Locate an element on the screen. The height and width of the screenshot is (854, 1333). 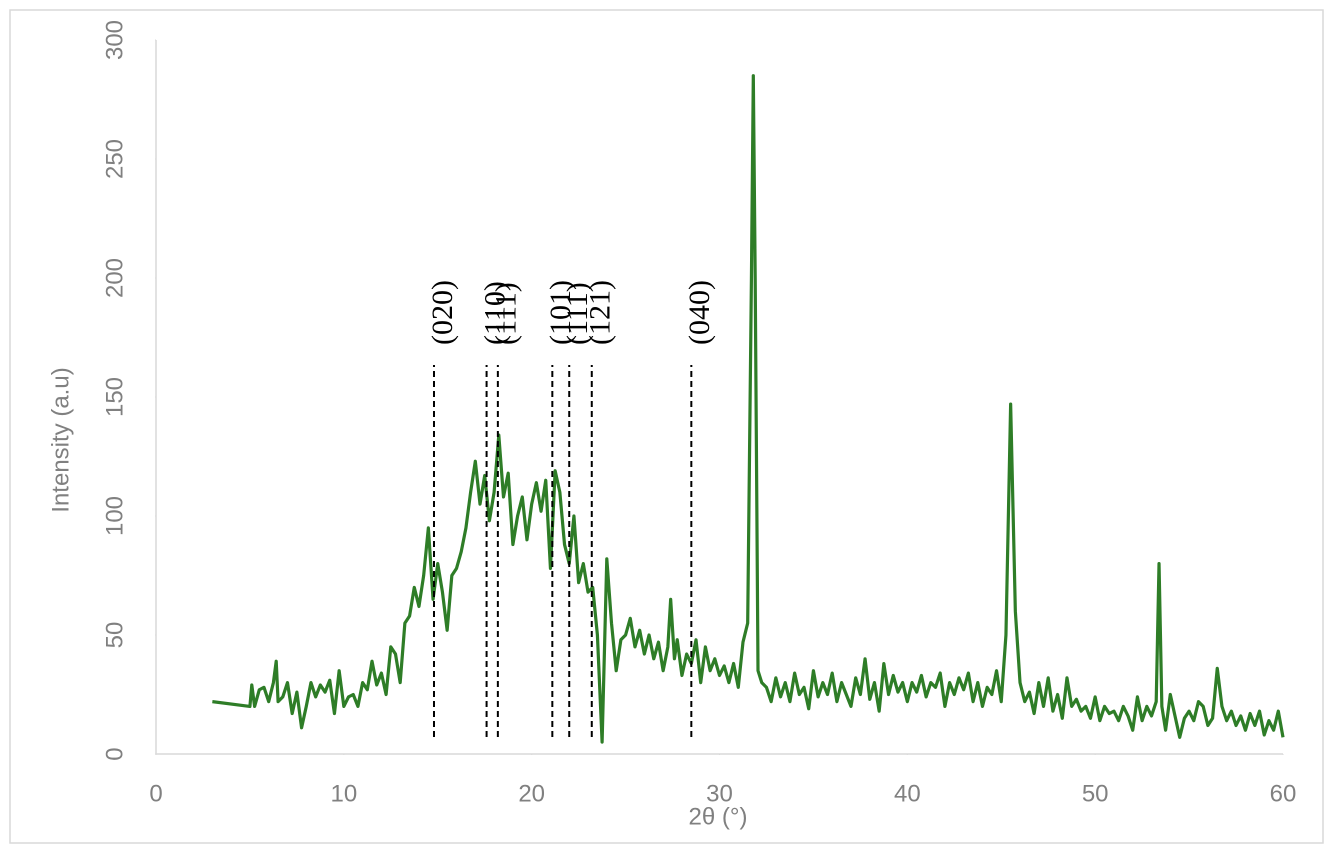
x-tick-label: 0 is located at coordinates (155, 793).